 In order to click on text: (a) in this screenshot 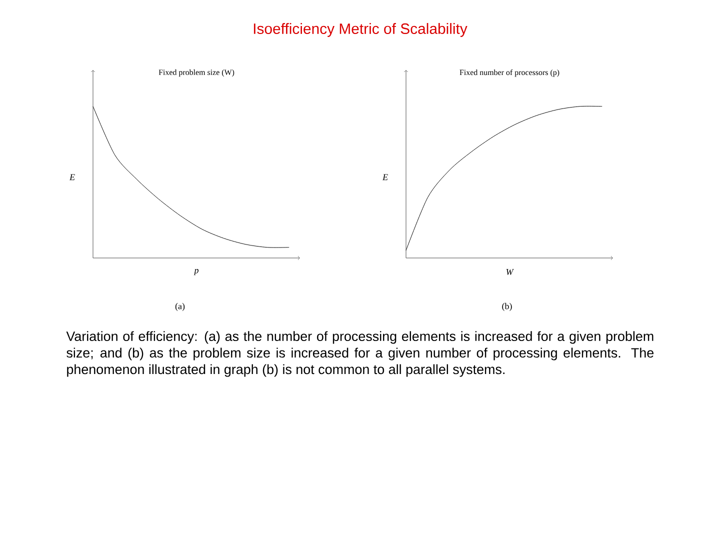, I will do `click(180, 307)`.